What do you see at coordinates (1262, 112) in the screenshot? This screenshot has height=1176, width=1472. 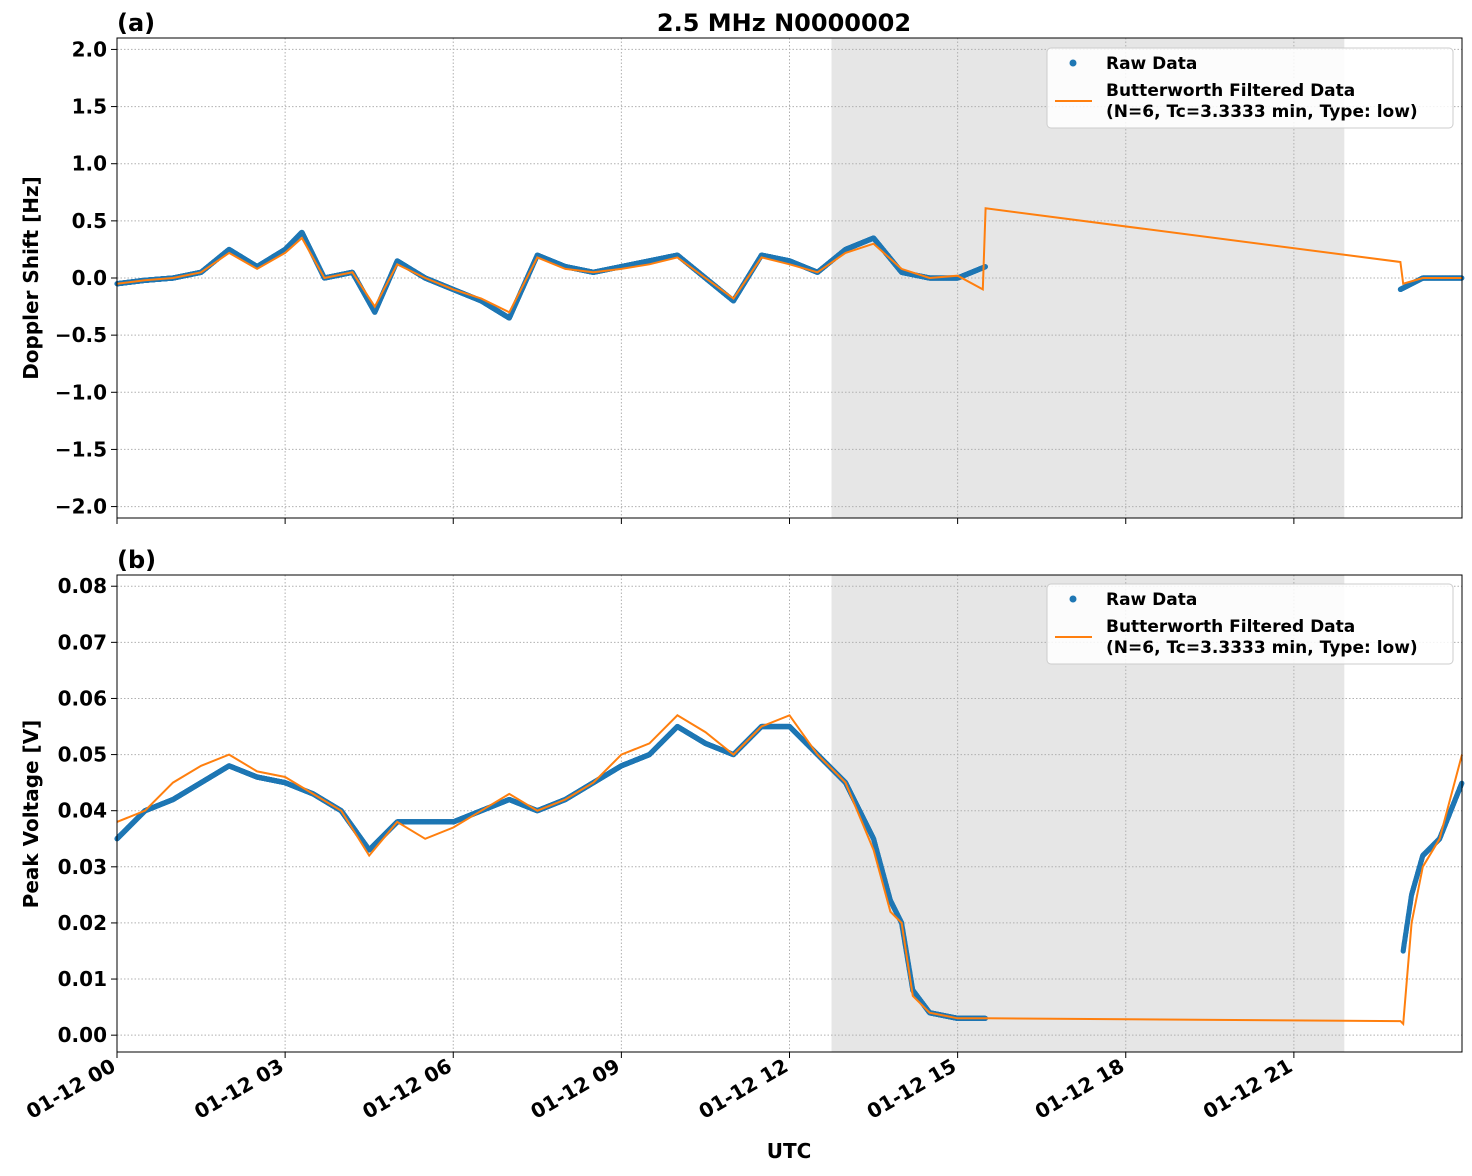 I see `legend-a-filtered-line-2: (N=6, Tc=3.3333 min, Type: low)` at bounding box center [1262, 112].